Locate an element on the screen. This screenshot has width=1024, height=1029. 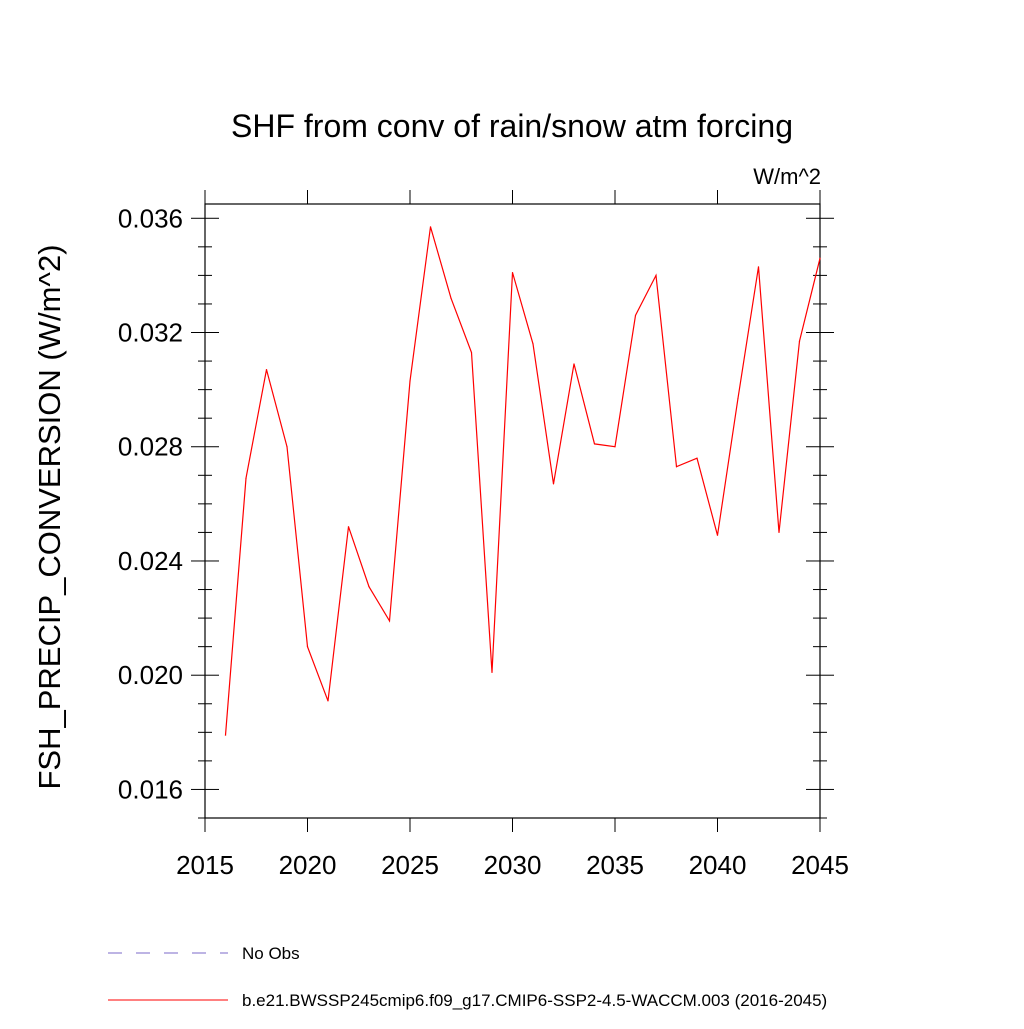
x-tick-label: 2020 is located at coordinates (308, 865).